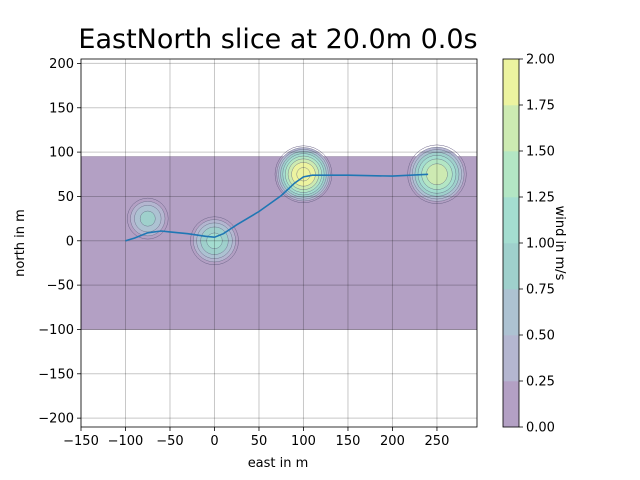 The image size is (640, 480). What do you see at coordinates (61, 153) in the screenshot?
I see `y-tick-label: 100` at bounding box center [61, 153].